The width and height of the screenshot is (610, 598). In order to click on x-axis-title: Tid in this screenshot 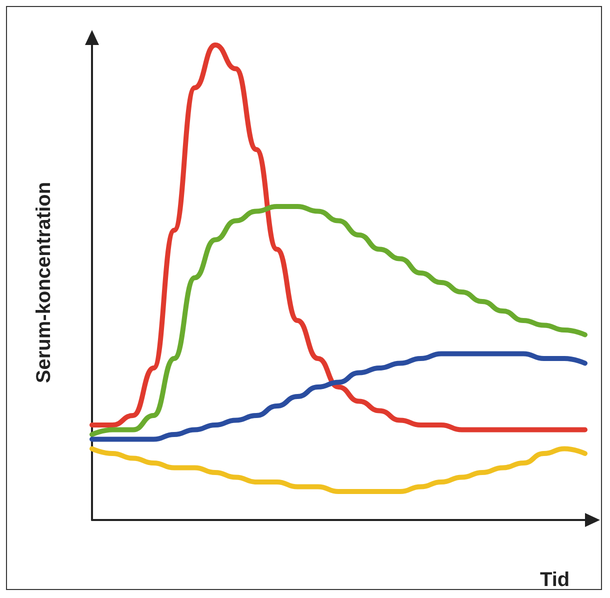, I will do `click(555, 580)`.